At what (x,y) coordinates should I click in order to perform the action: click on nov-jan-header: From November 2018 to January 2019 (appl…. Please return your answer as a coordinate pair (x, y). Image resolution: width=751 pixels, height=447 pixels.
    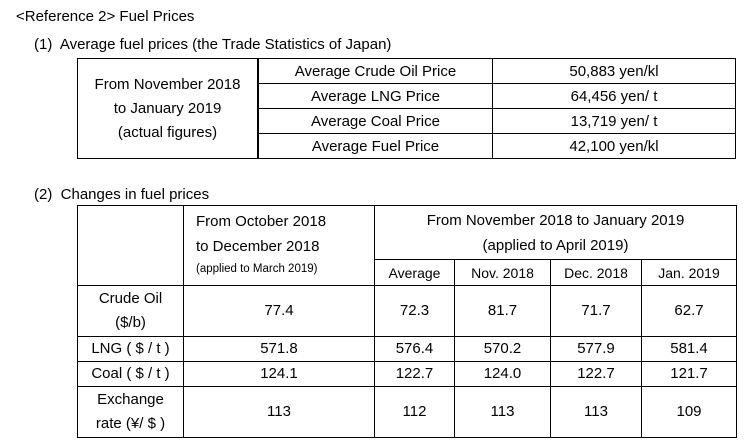
    Looking at the image, I should click on (555, 232).